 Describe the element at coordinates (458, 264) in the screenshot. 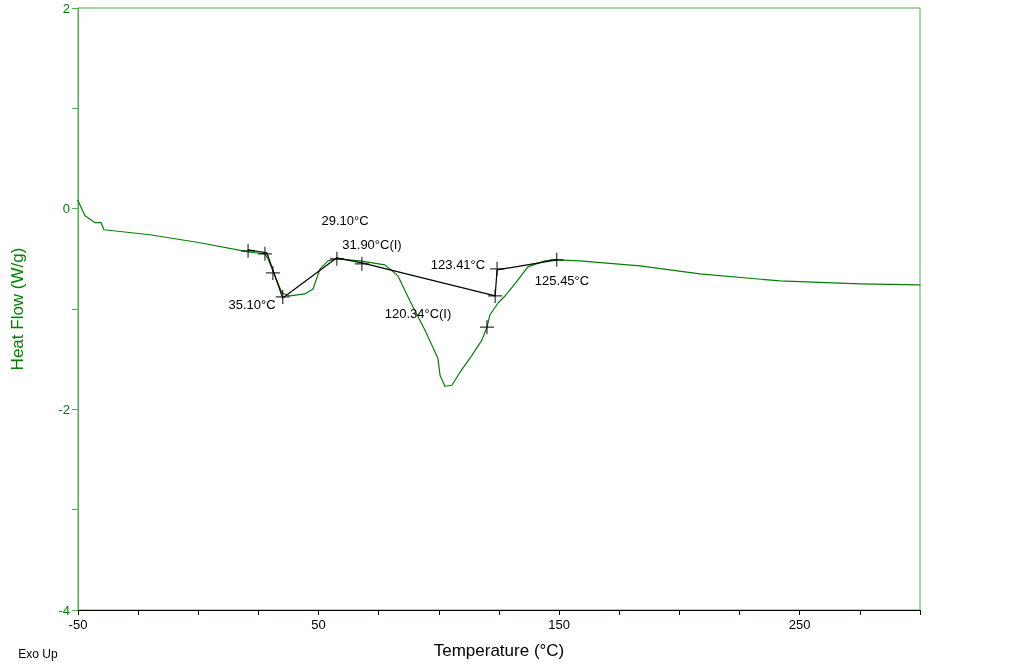

I see `annotation: 123.41°C` at that location.